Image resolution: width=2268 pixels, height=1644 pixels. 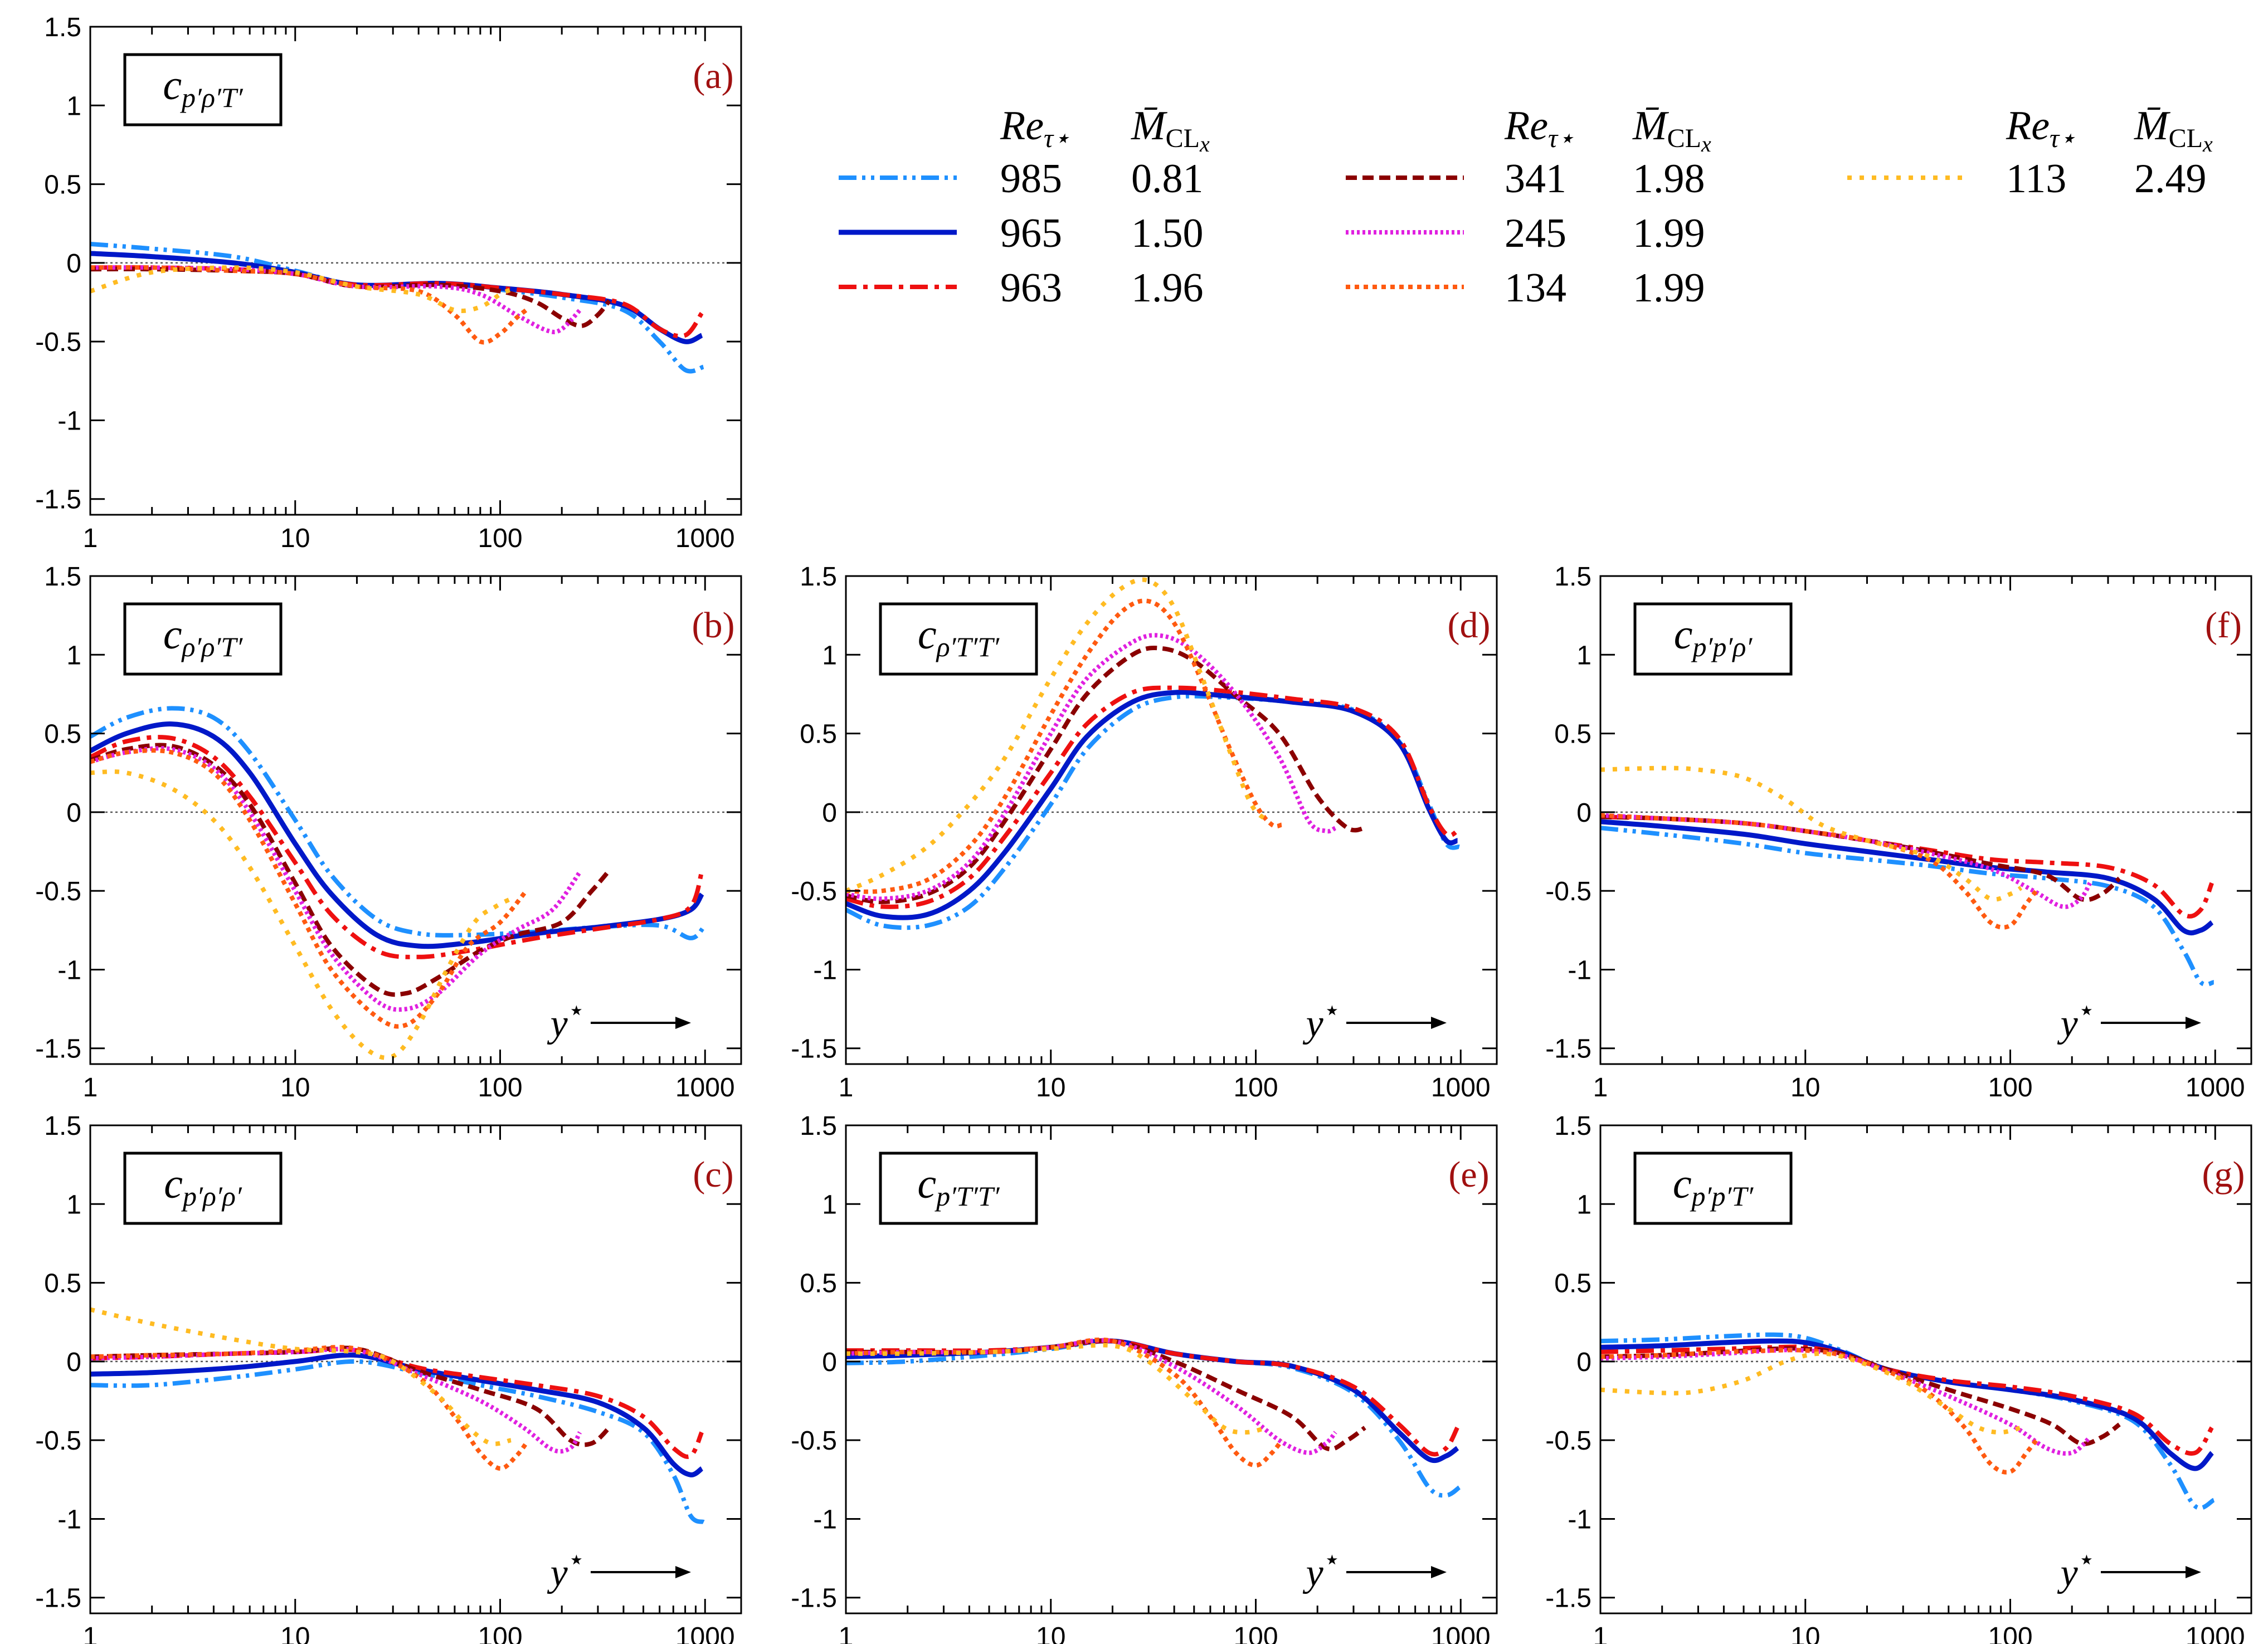 What do you see at coordinates (1031, 179) in the screenshot?
I see `legend-re-value: 985` at bounding box center [1031, 179].